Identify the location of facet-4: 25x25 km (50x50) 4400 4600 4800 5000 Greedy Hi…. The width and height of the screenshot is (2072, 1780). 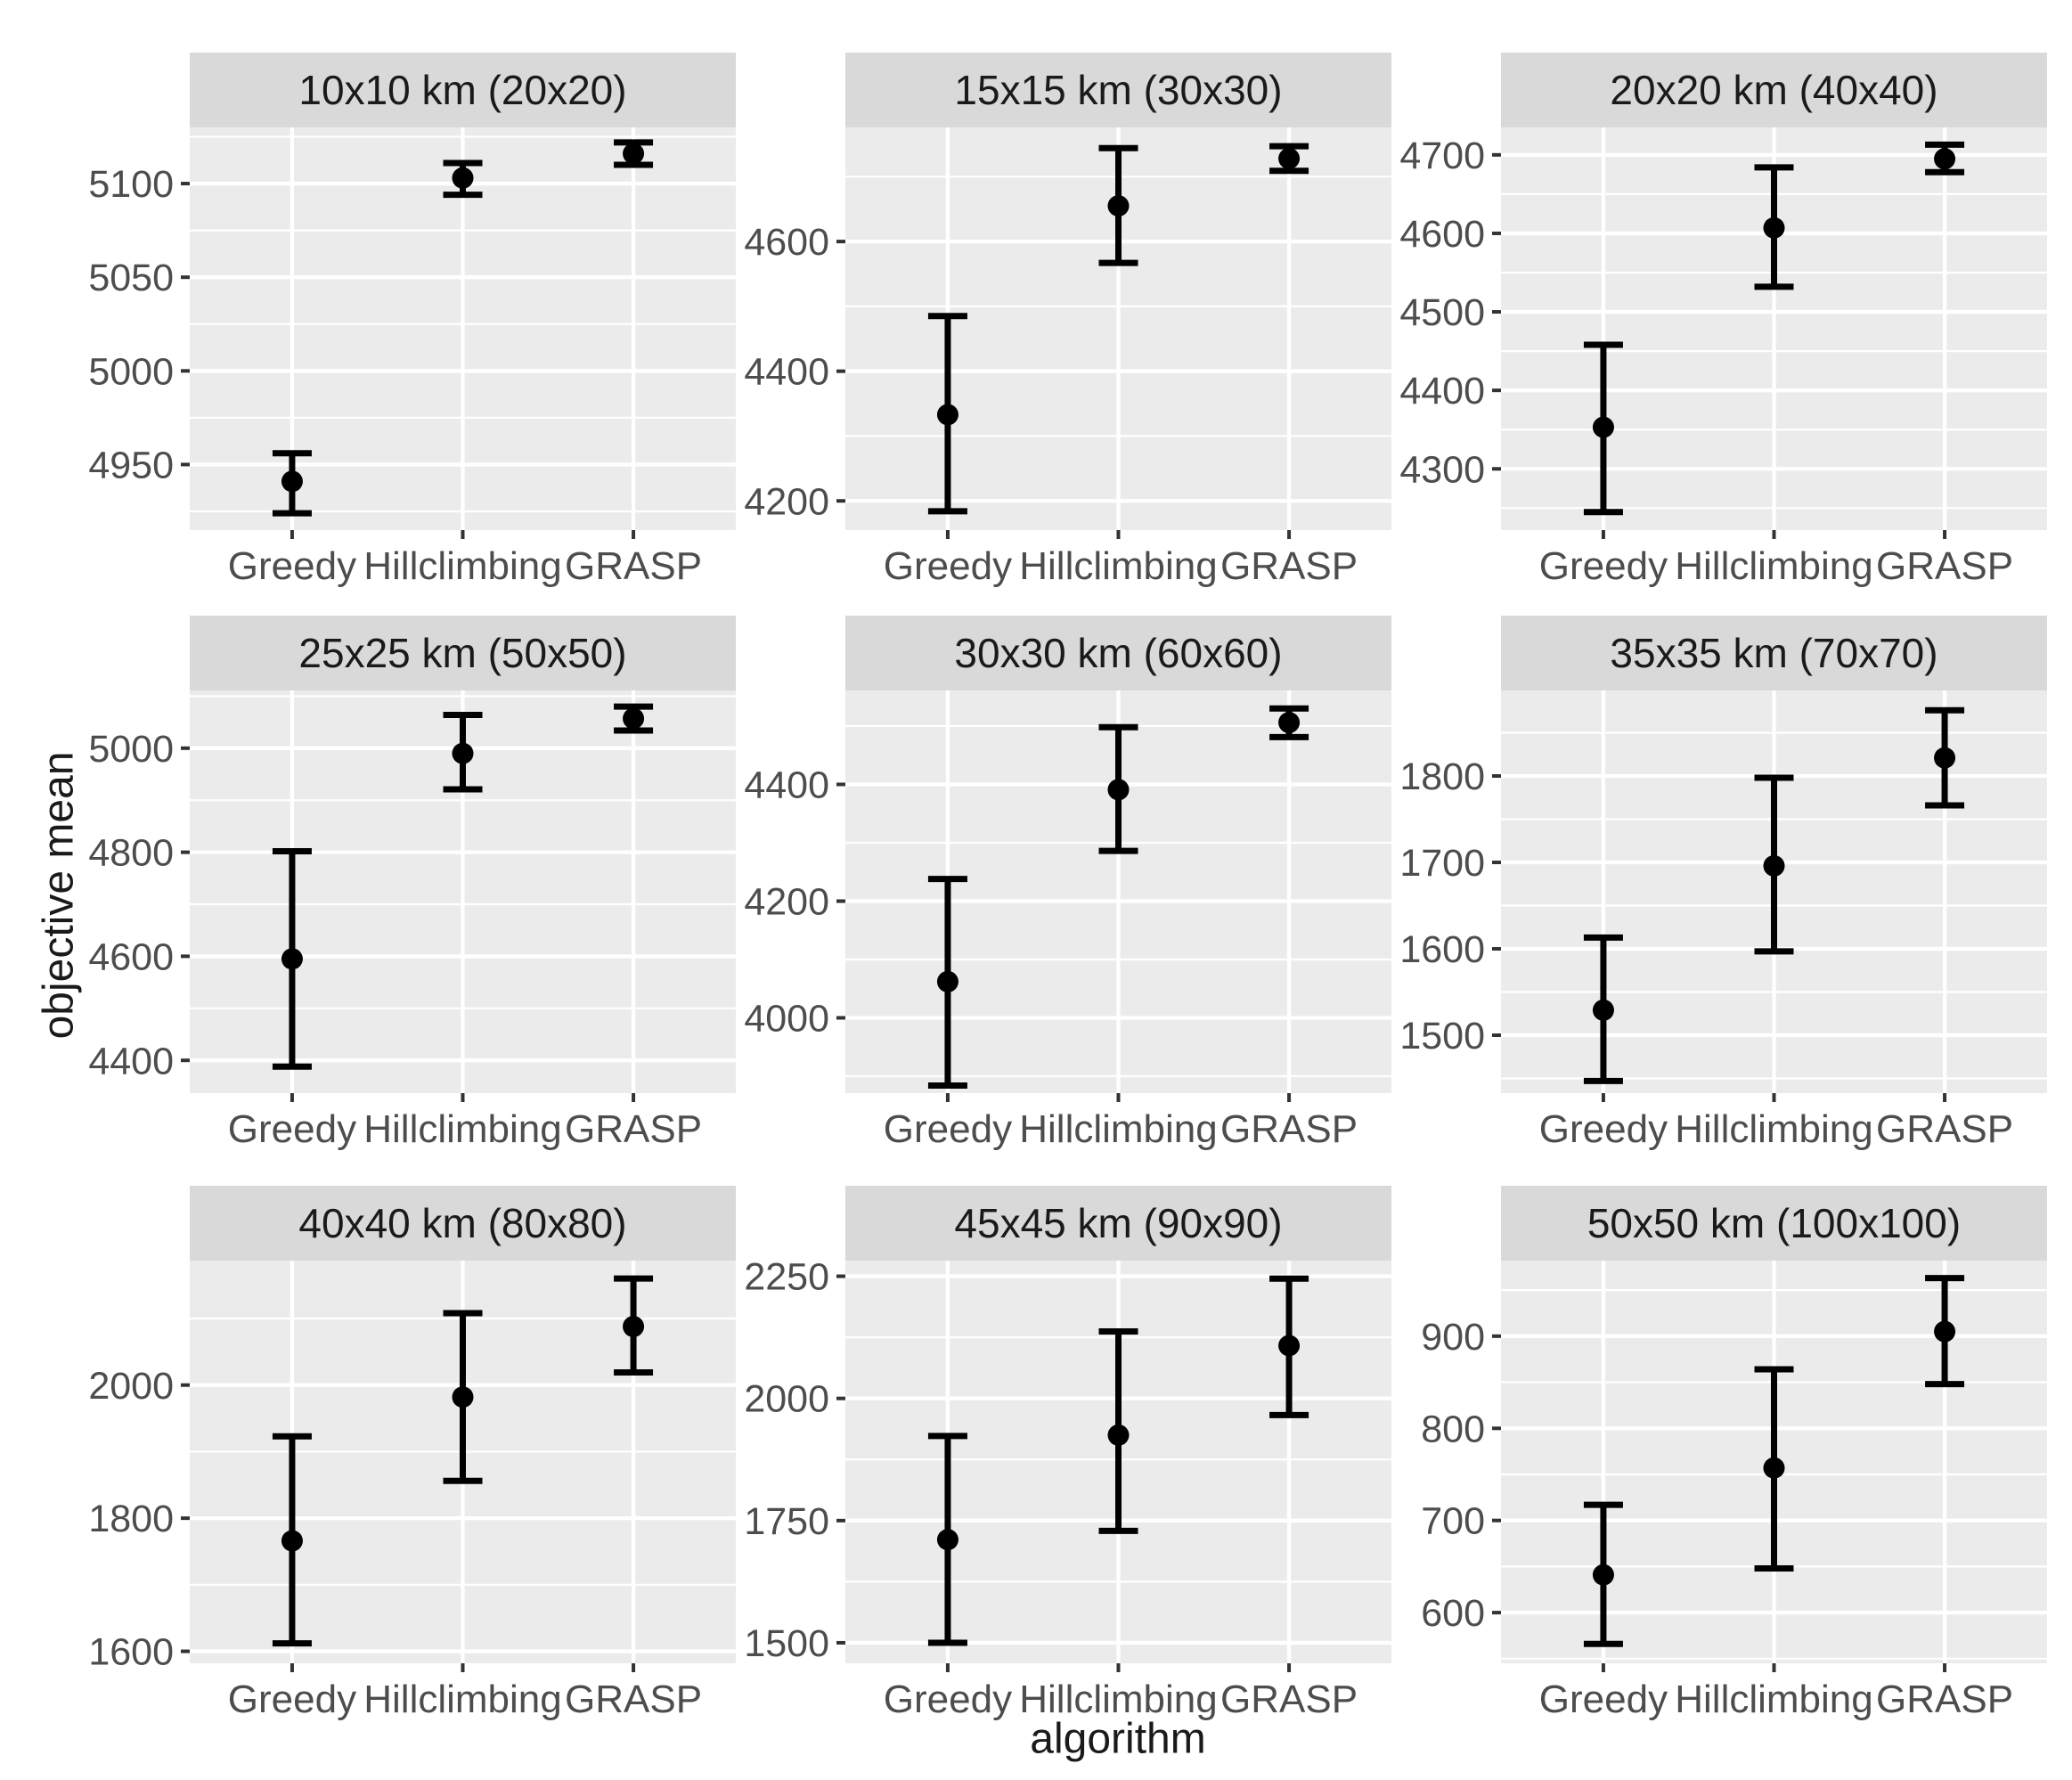
(412, 894).